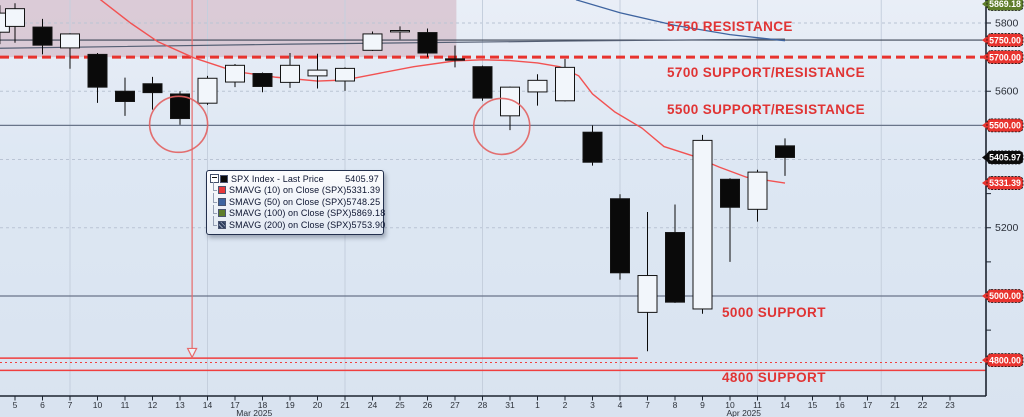 Image resolution: width=1024 pixels, height=417 pixels. I want to click on x-tick-label: 12, so click(153, 405).